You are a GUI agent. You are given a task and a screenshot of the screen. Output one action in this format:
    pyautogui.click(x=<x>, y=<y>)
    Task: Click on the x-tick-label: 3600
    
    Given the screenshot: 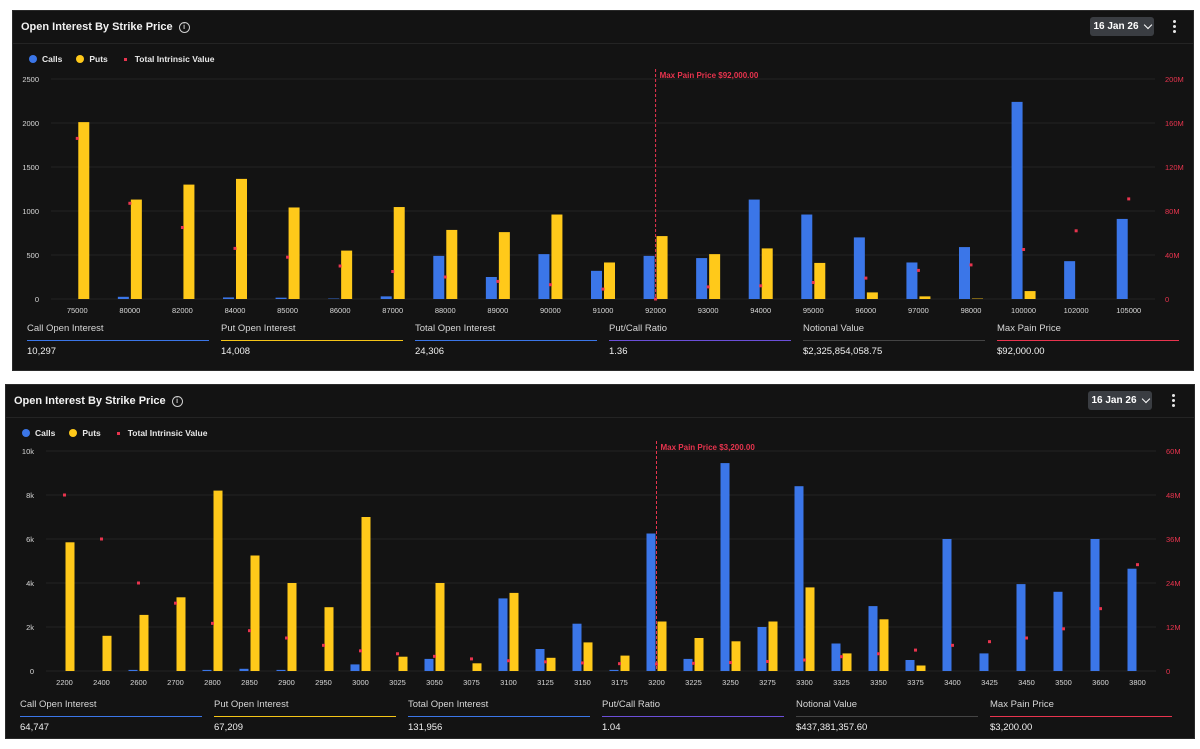 What is the action you would take?
    pyautogui.click(x=1100, y=682)
    